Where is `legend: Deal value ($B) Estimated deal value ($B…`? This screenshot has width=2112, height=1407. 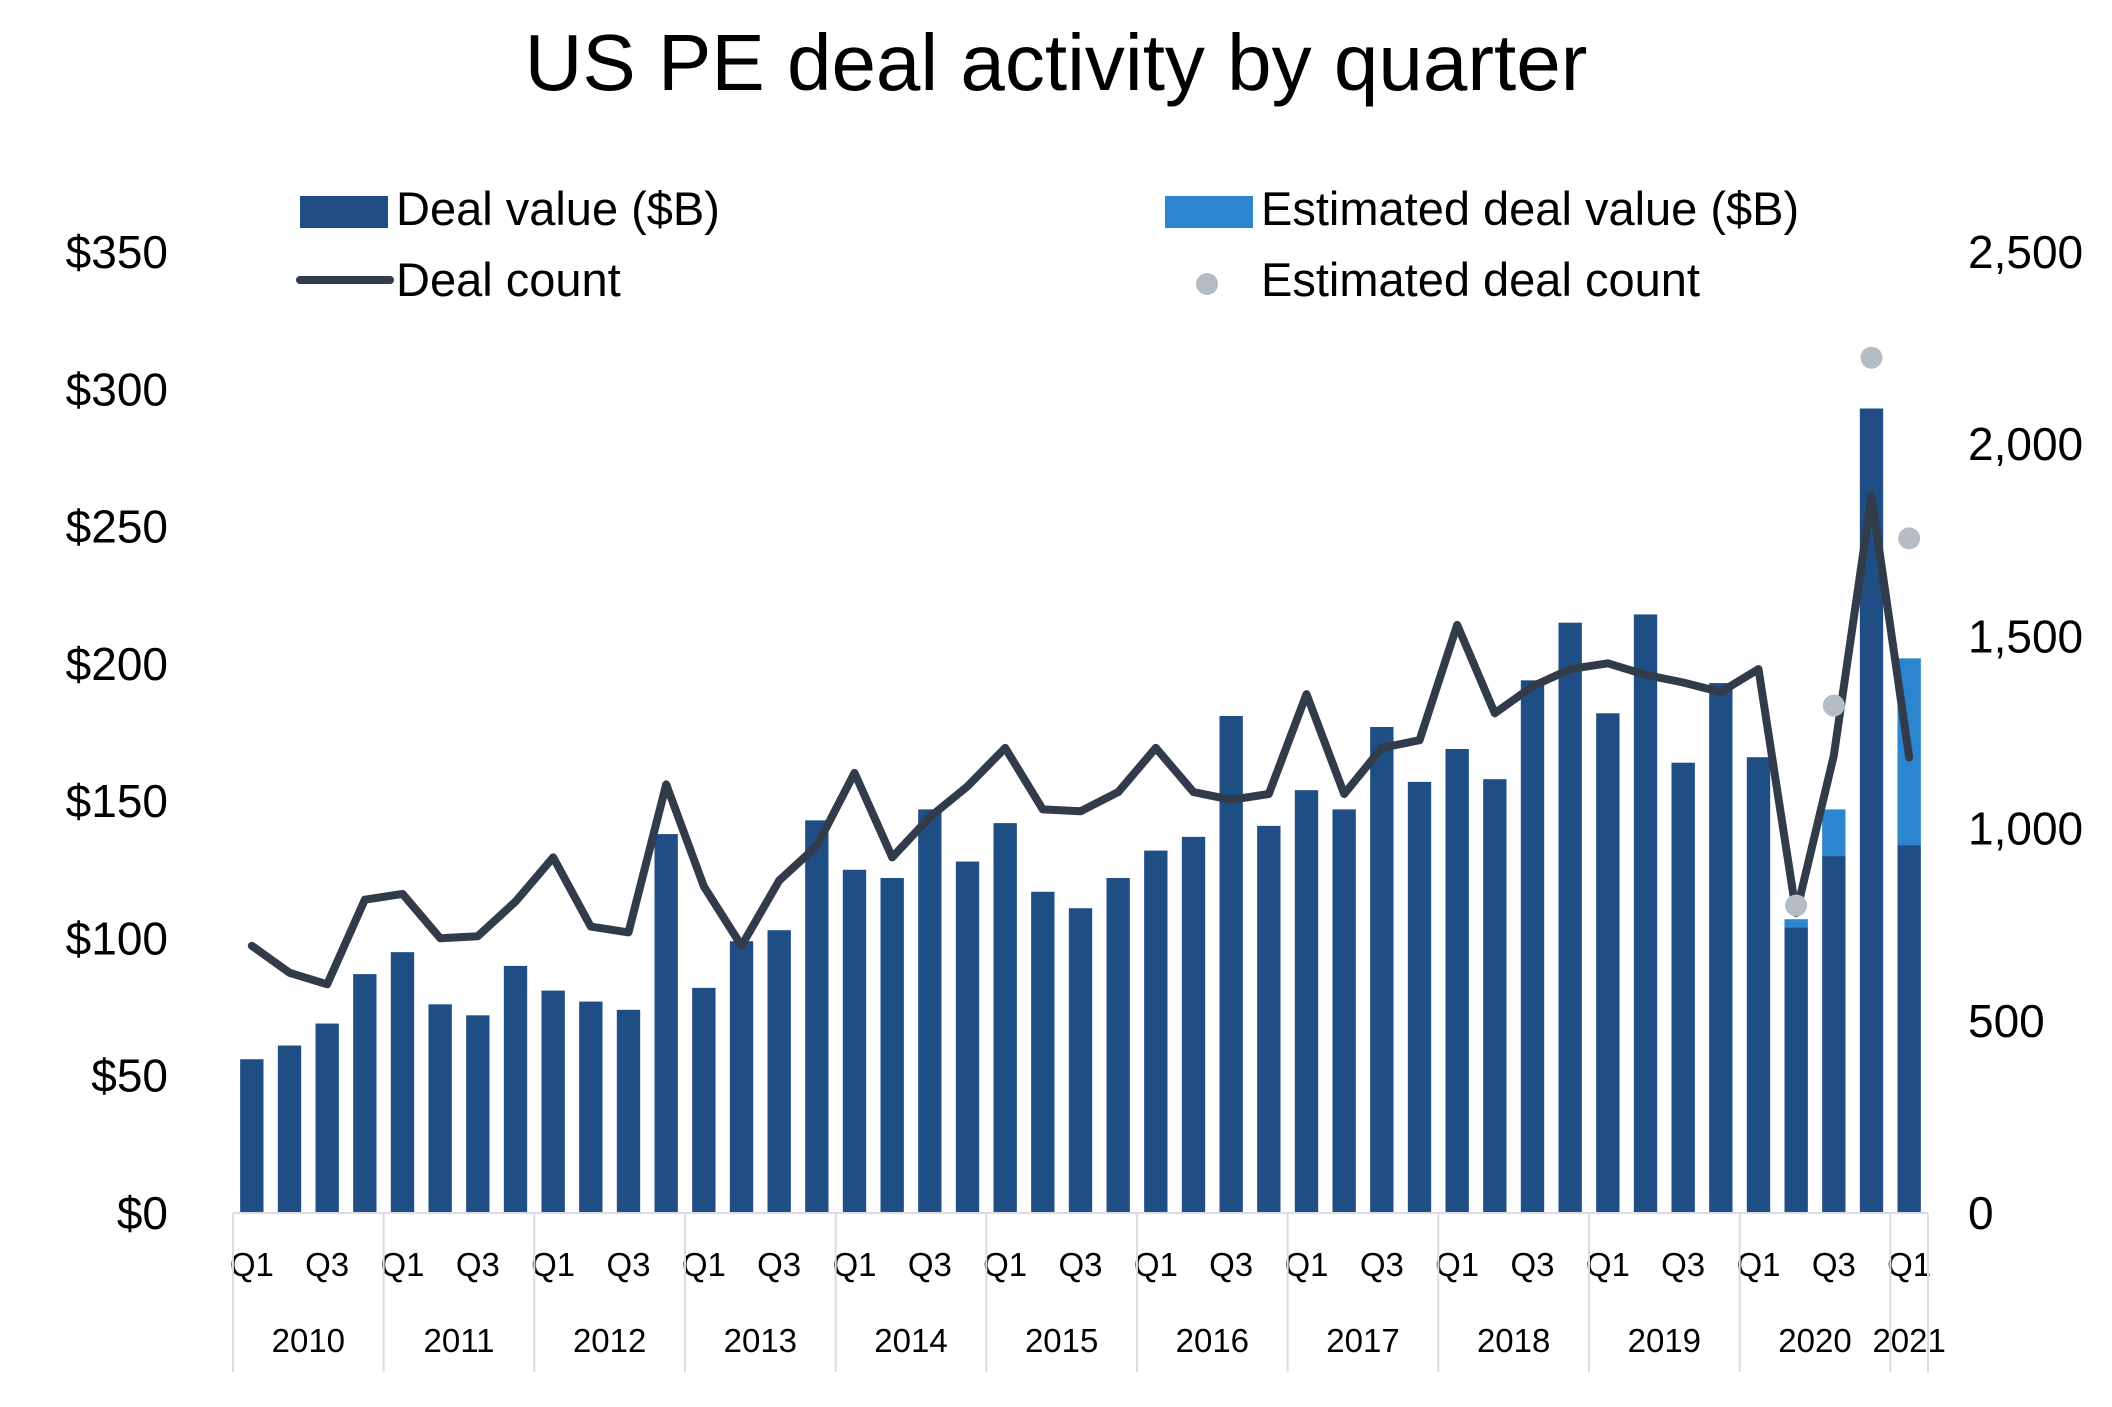
legend: Deal value ($B) Estimated deal value ($B… is located at coordinates (1047, 244).